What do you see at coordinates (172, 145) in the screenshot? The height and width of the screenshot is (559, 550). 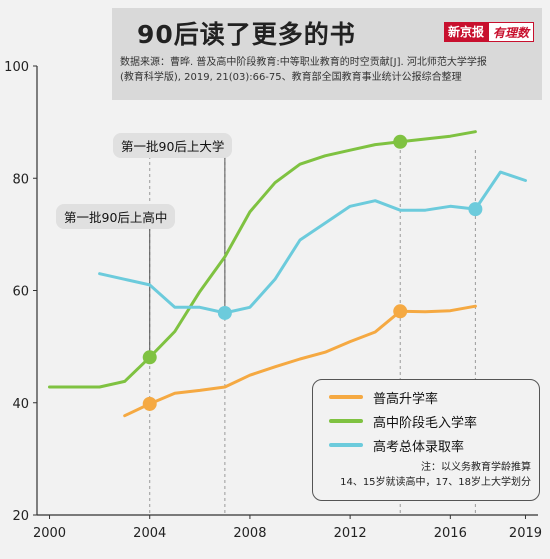 I see `callout-first-university: 第一批90后上大学` at bounding box center [172, 145].